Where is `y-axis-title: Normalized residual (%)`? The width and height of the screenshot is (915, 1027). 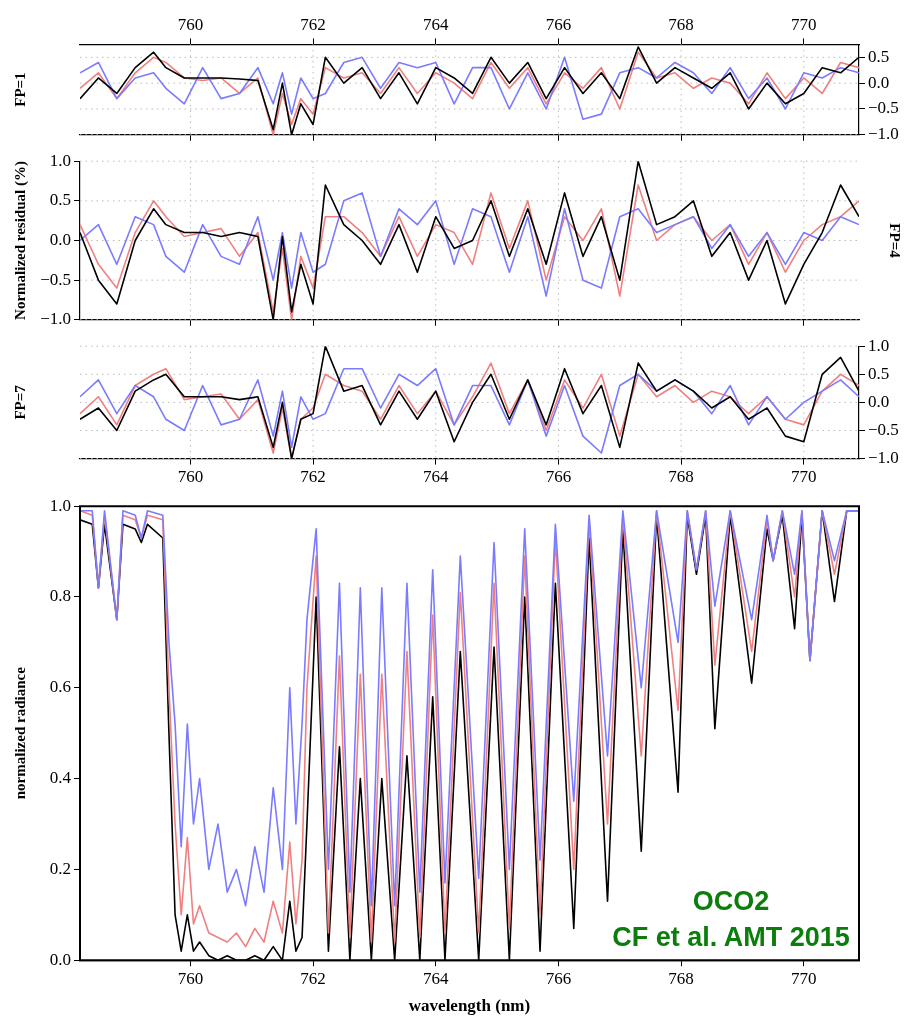 y-axis-title: Normalized residual (%) is located at coordinates (20, 240).